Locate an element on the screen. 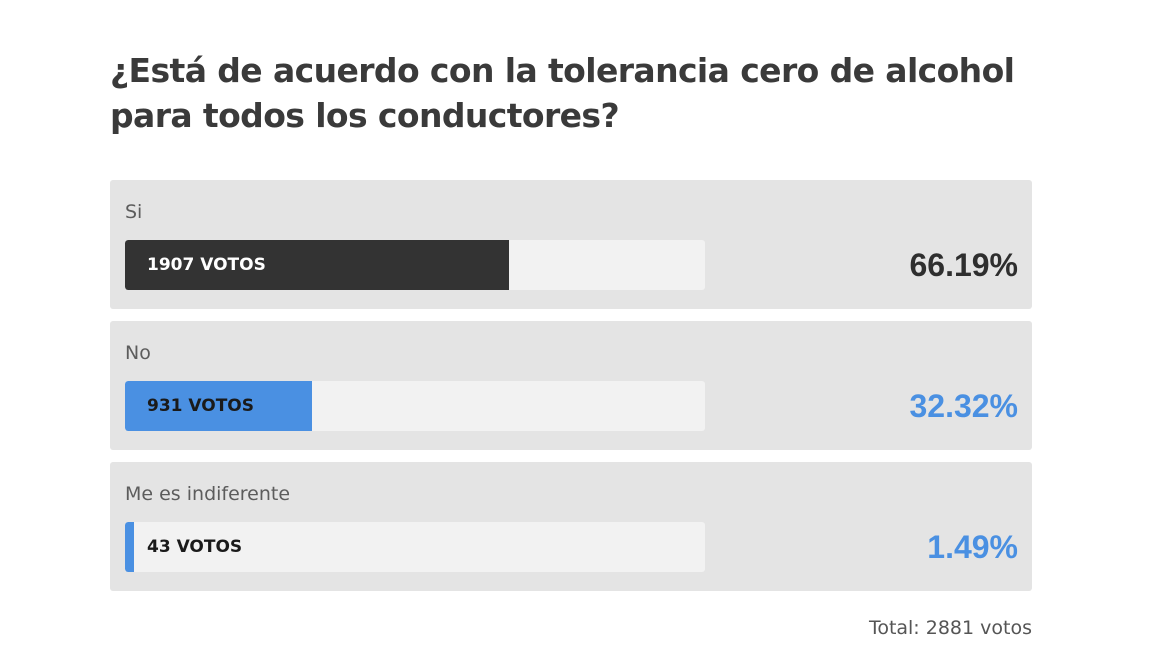 The height and width of the screenshot is (650, 1155). option-label: Me es indiferente is located at coordinates (208, 494).